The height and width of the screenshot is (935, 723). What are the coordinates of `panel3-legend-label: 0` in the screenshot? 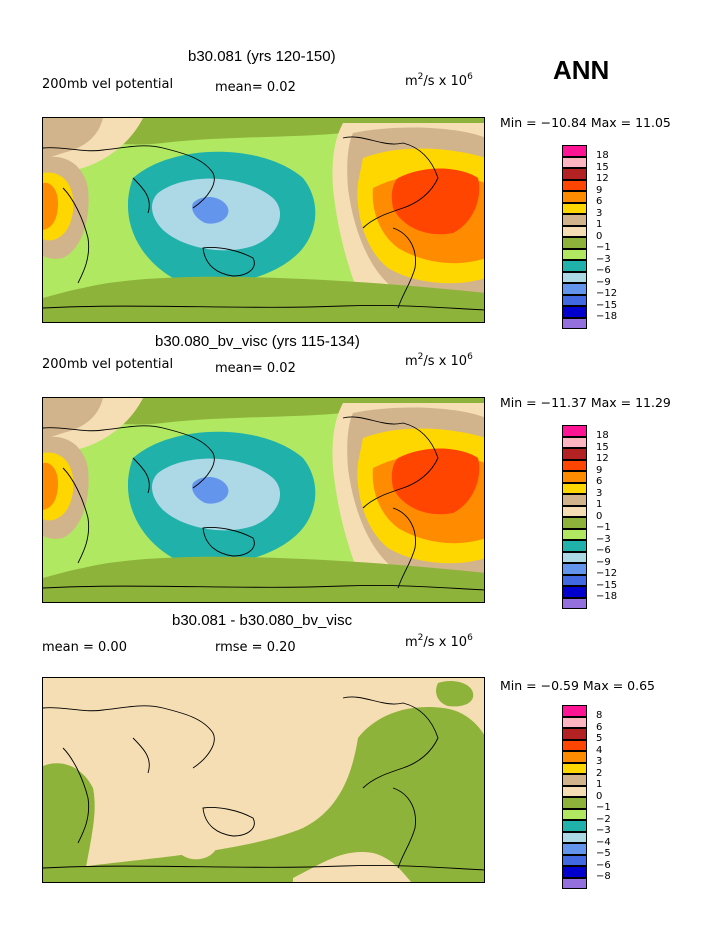 It's located at (599, 796).